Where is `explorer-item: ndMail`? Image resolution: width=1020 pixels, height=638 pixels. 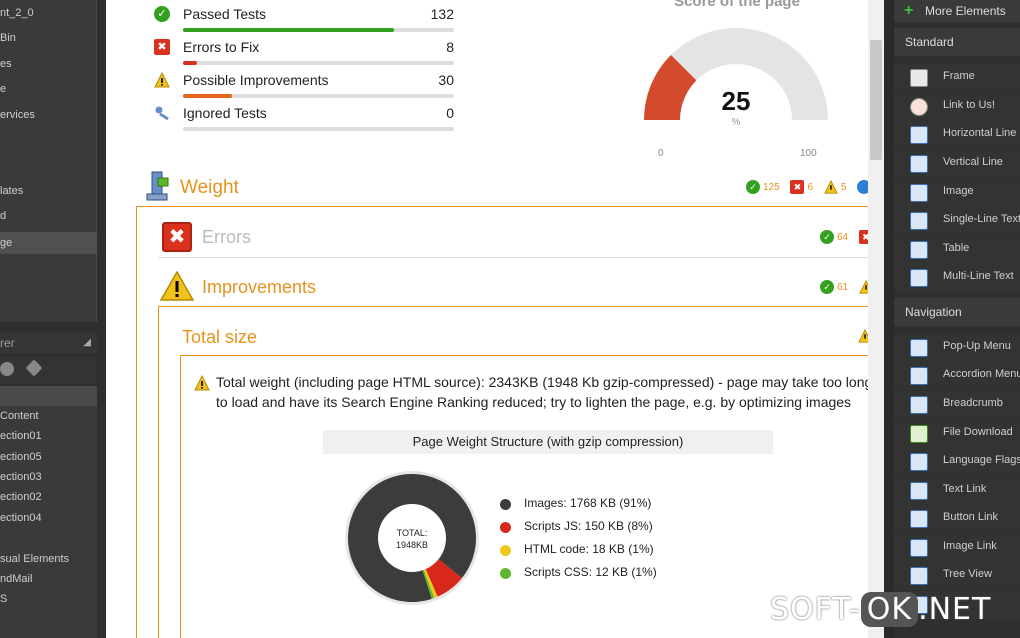 explorer-item: ndMail is located at coordinates (16, 579).